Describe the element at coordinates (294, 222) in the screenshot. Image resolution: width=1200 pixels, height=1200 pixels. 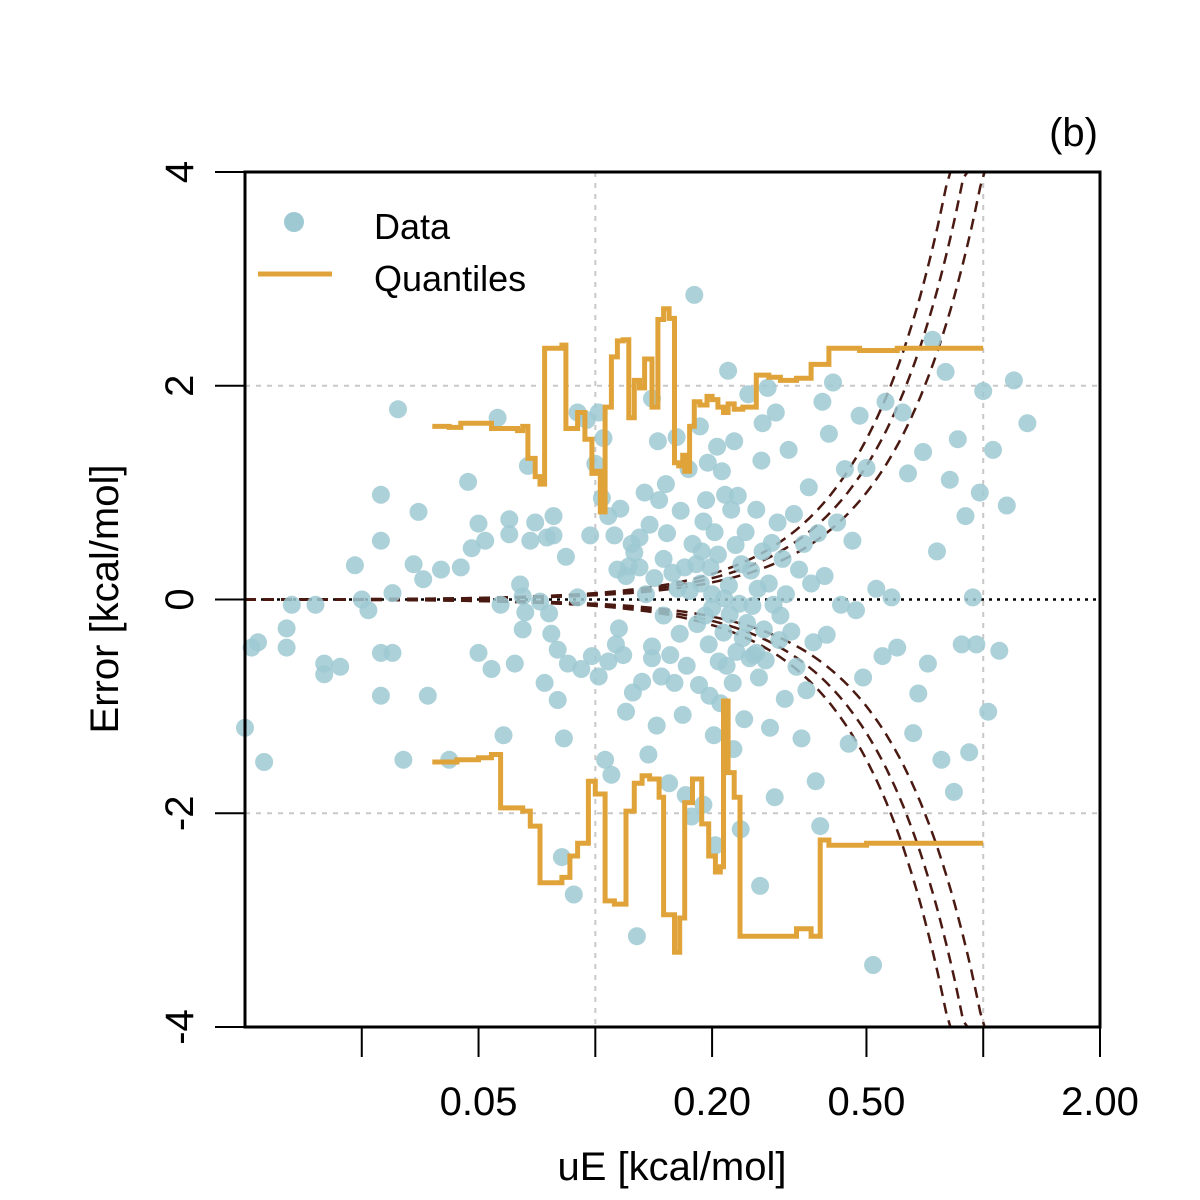
I see `legend-data-marker` at that location.